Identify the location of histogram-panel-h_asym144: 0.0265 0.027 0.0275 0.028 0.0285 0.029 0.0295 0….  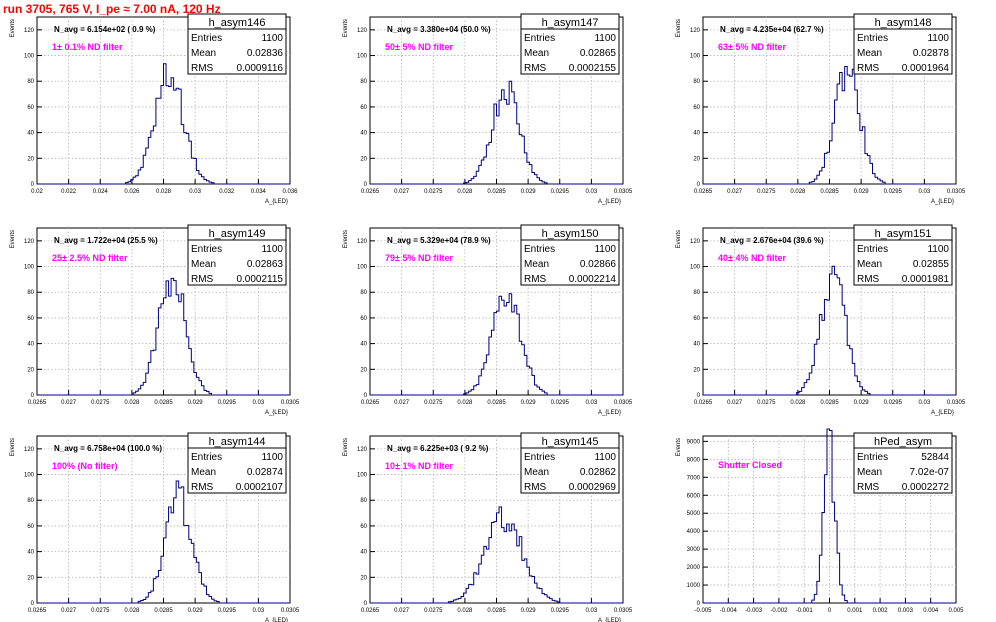
(155, 527).